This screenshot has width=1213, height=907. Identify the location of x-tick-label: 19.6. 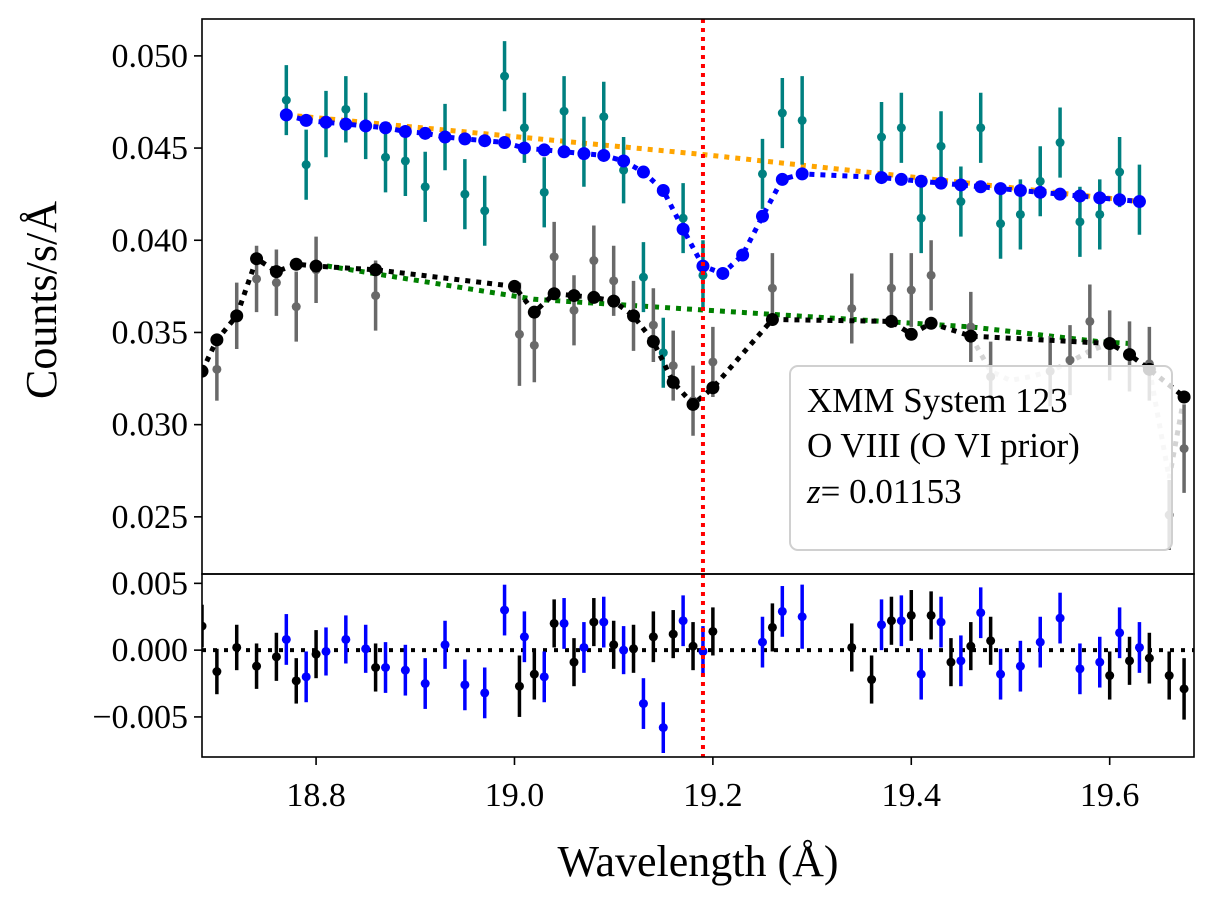
(1110, 795).